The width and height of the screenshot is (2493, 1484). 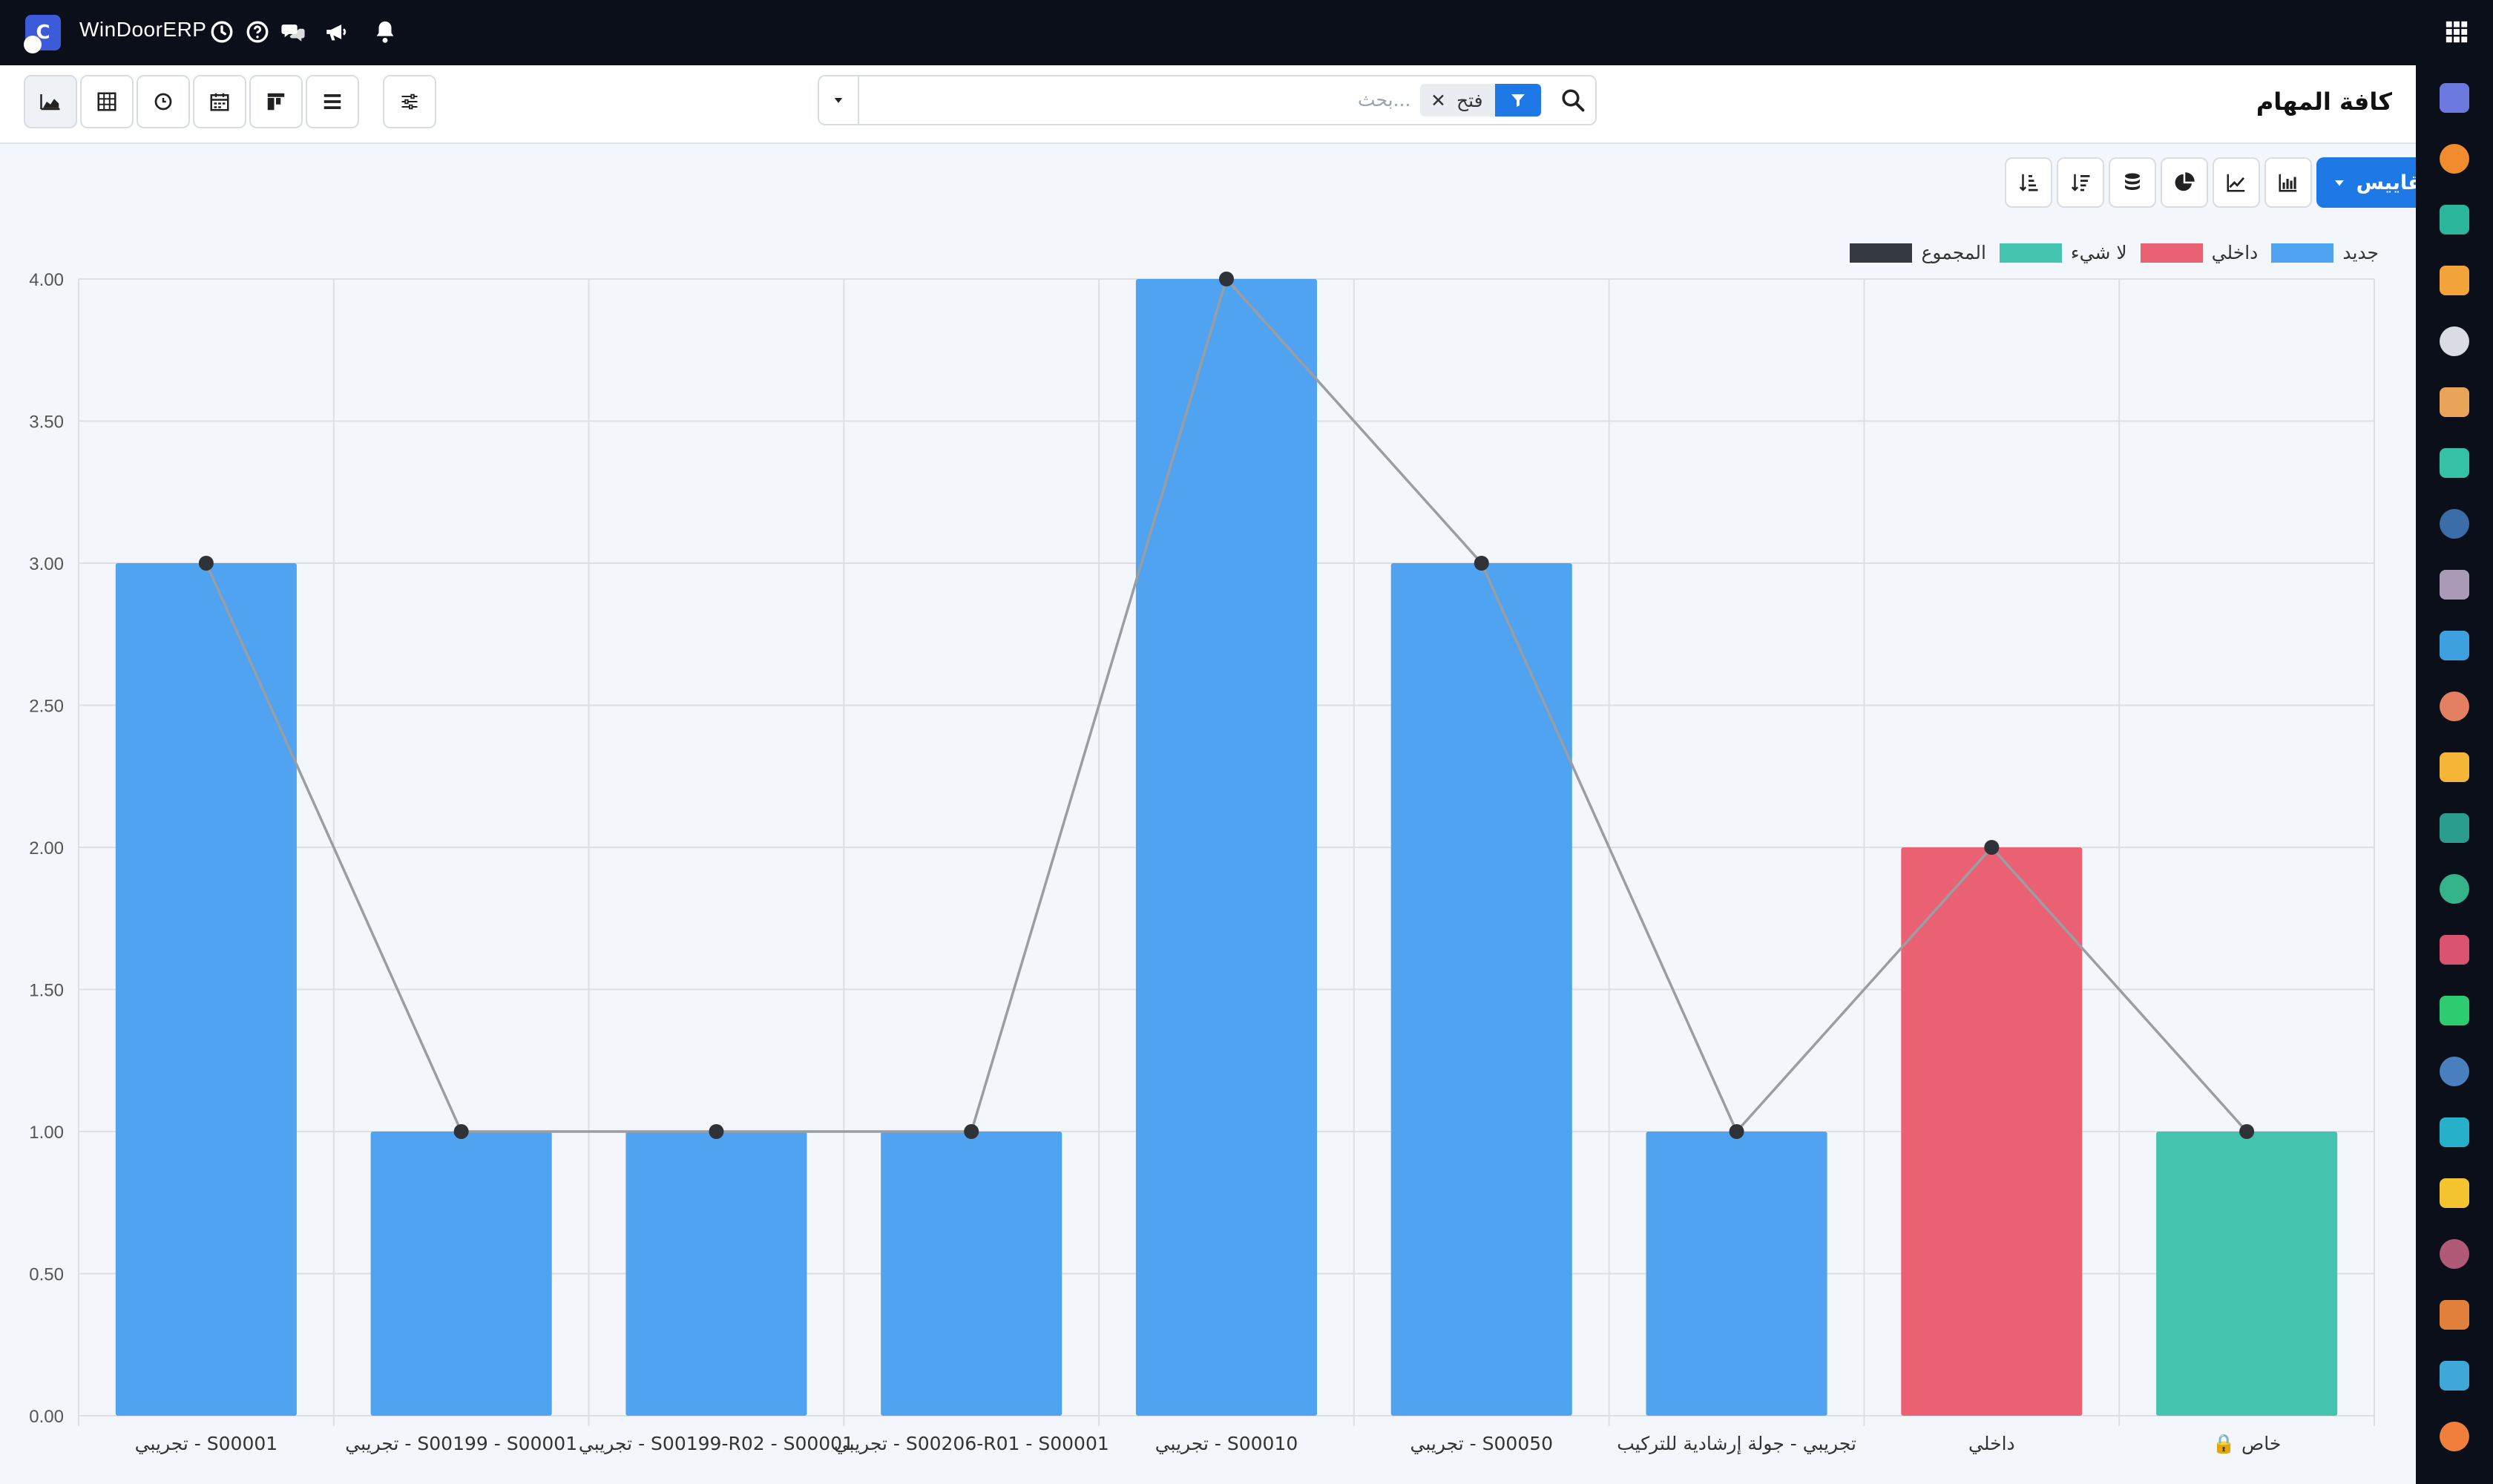 I want to click on kanban-view-button, so click(x=276, y=101).